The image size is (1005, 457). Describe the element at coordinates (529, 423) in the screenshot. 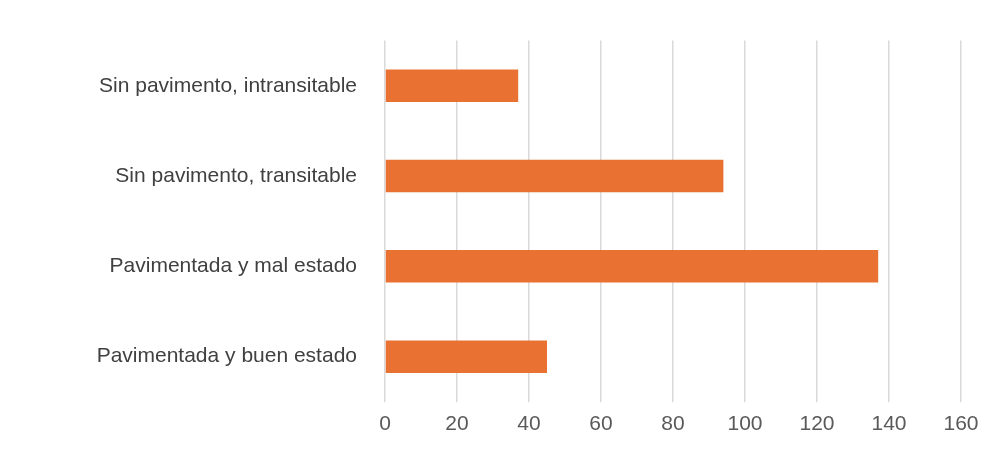

I see `x-tick-label: 40` at that location.